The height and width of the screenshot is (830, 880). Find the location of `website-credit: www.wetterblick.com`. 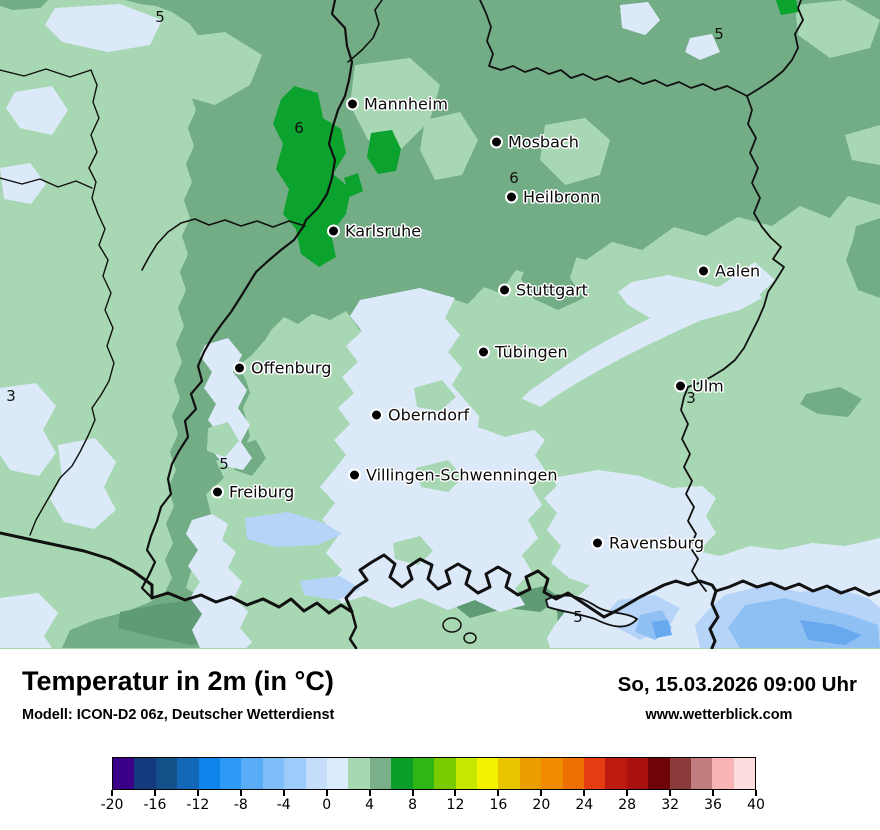

website-credit: www.wetterblick.com is located at coordinates (719, 715).